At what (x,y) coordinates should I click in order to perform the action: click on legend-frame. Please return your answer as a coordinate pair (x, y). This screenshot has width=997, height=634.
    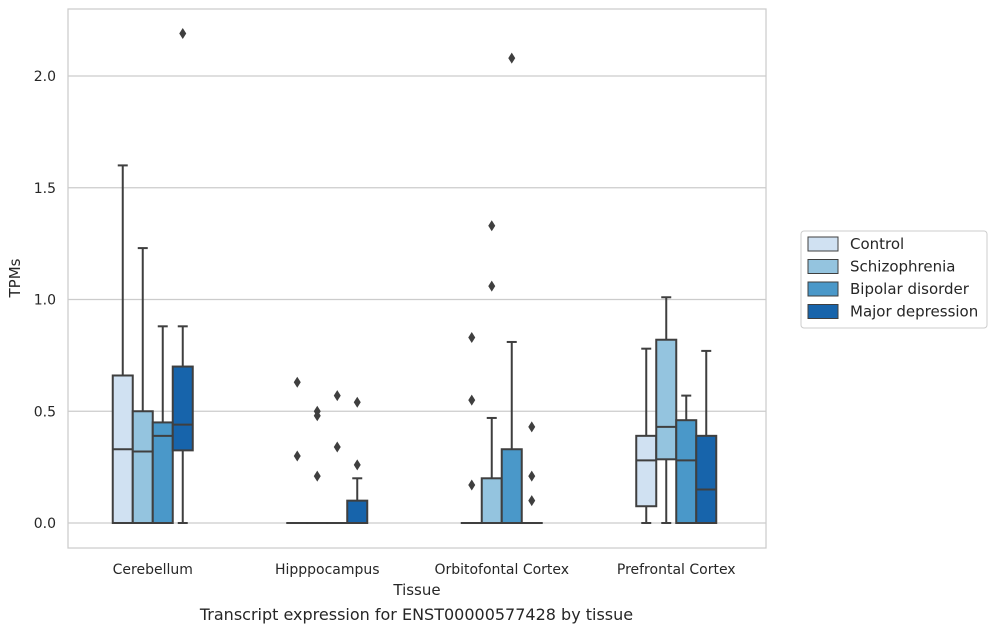
    Looking at the image, I should click on (894, 279).